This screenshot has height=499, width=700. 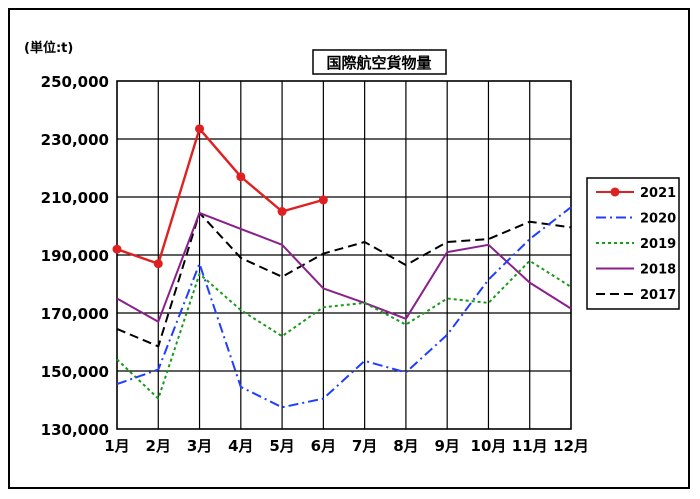 What do you see at coordinates (405, 446) in the screenshot?
I see `x-tick-label: 8月` at bounding box center [405, 446].